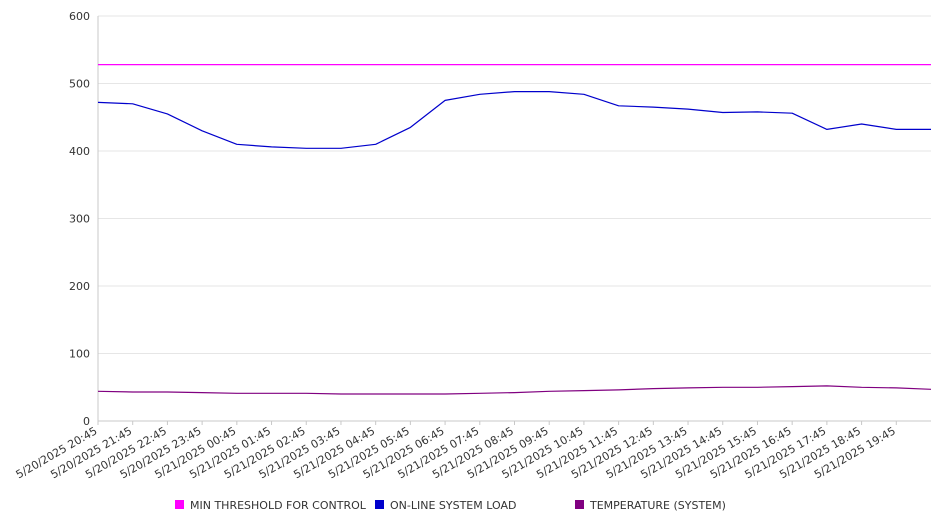 The image size is (946, 526). Describe the element at coordinates (657, 505) in the screenshot. I see `legend-label: TEMPERATURE (SYSTEM)` at that location.